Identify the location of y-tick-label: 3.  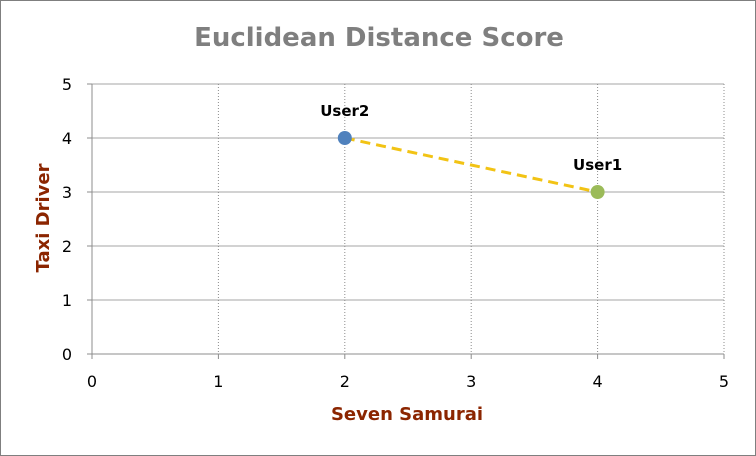
(67, 192).